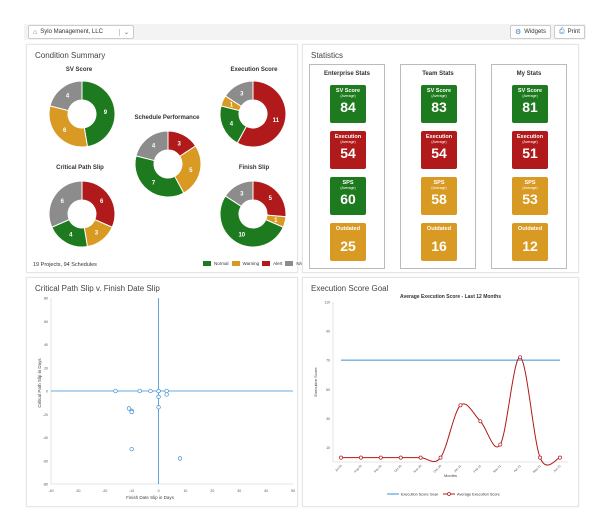  I want to click on tile-value: 16, so click(439, 246).